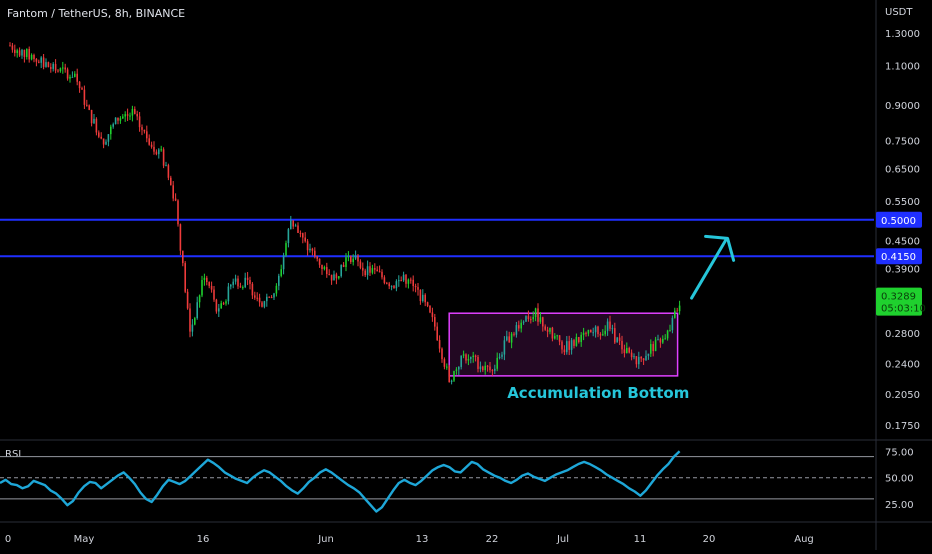 Image resolution: width=932 pixels, height=554 pixels. What do you see at coordinates (804, 539) in the screenshot?
I see `time-tick-label: Aug` at bounding box center [804, 539].